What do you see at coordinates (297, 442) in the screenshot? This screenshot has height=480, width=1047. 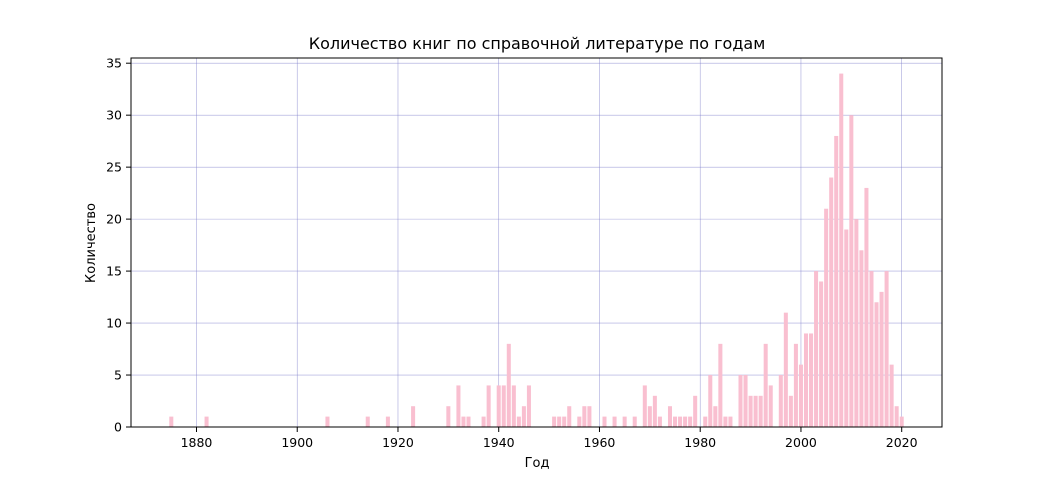 I see `x-tick-label: 1900` at bounding box center [297, 442].